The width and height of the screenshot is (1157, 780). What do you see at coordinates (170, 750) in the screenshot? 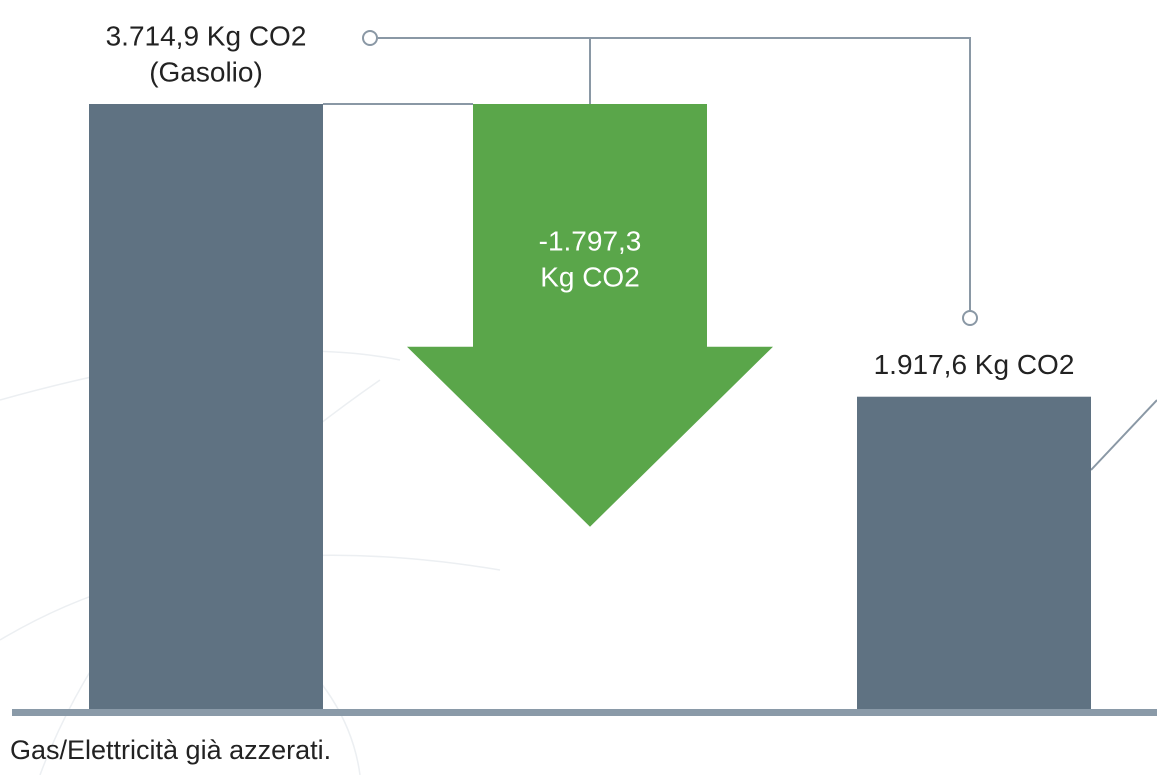
I see `footnote: Gas/Elettricità già azzerati.` at bounding box center [170, 750].